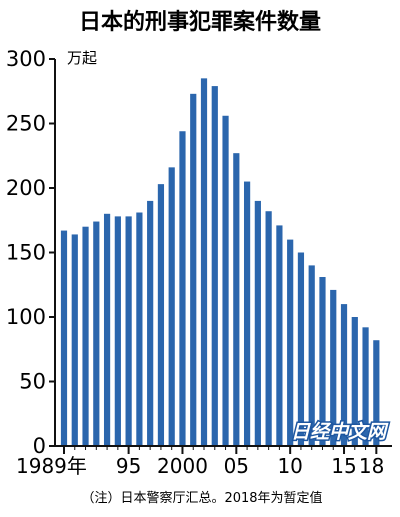 This screenshot has width=400, height=517. Describe the element at coordinates (289, 466) in the screenshot. I see `x-tick-label: 10` at that location.